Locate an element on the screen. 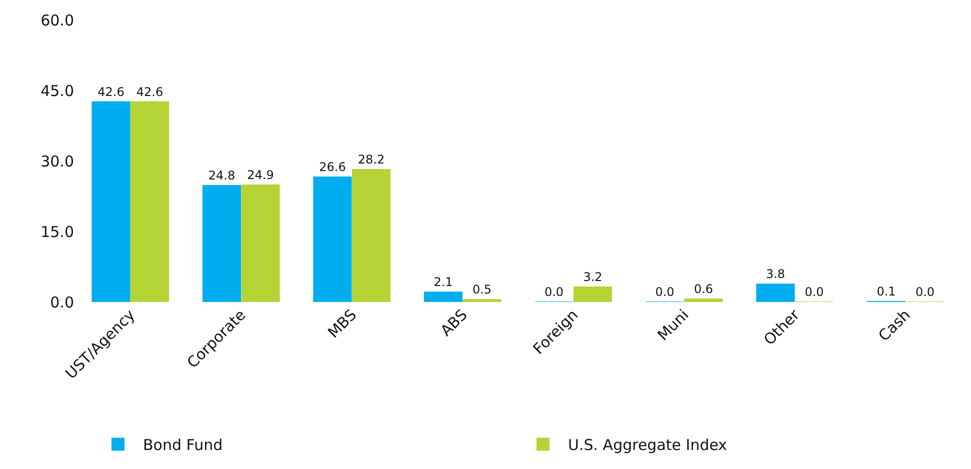  data-label: 0.6 is located at coordinates (704, 289).